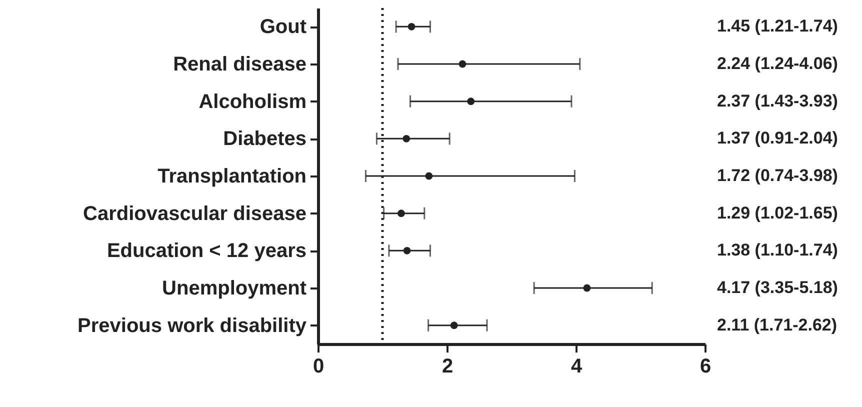 The image size is (862, 407). What do you see at coordinates (283, 27) in the screenshot?
I see `y-tick-label: Gout` at bounding box center [283, 27].